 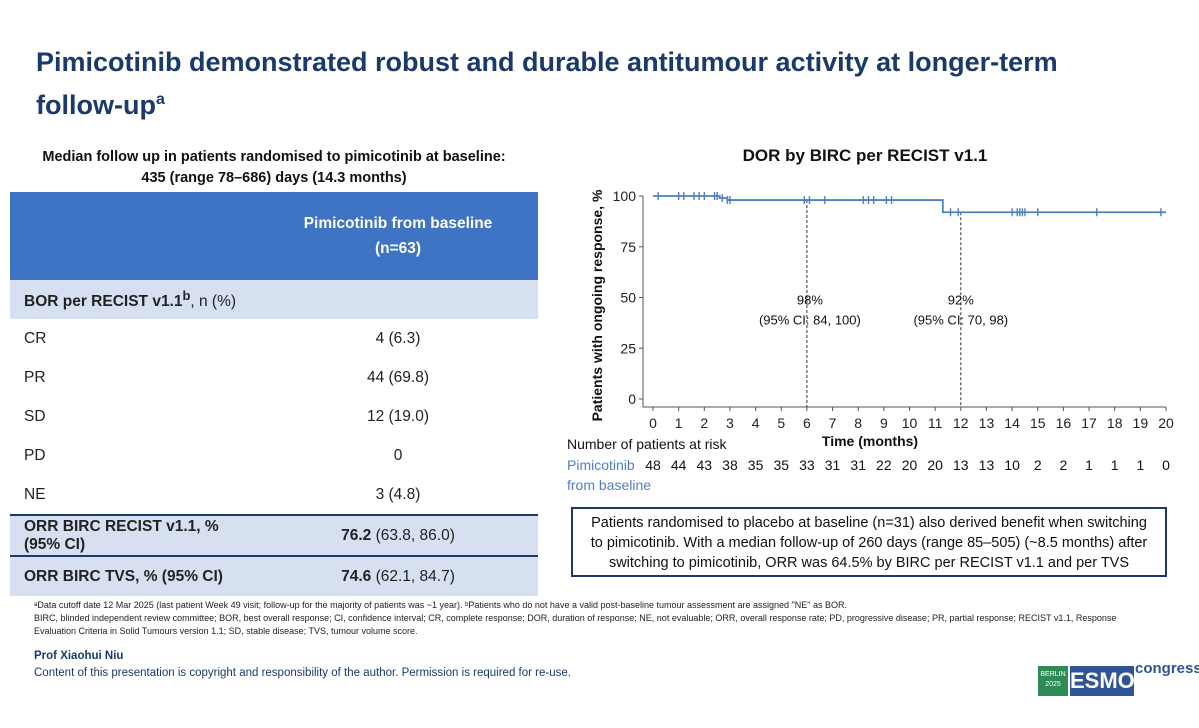 I want to click on y-tick-label: 75, so click(x=628, y=247).